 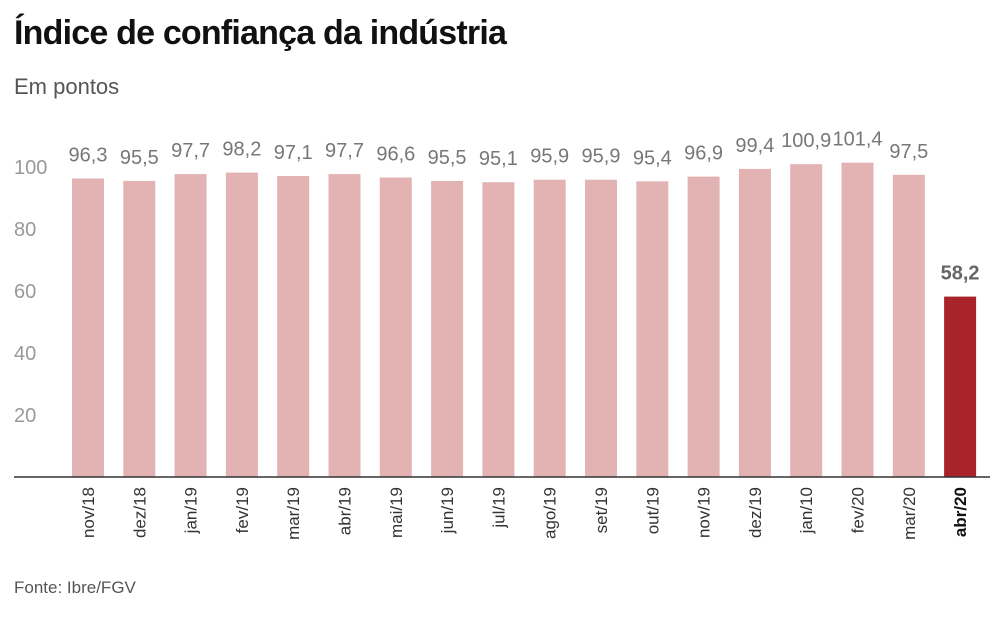 What do you see at coordinates (754, 146) in the screenshot?
I see `data-label: 99,4` at bounding box center [754, 146].